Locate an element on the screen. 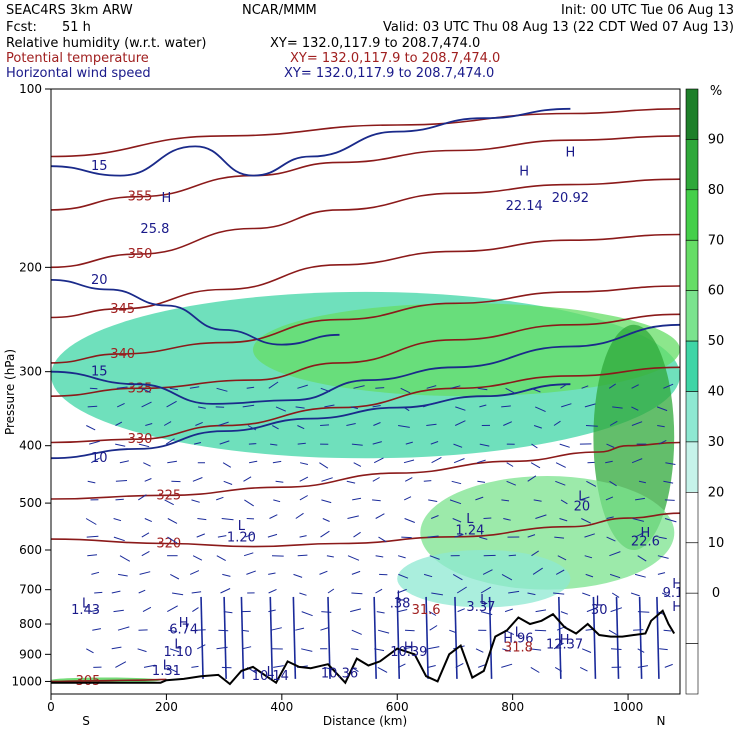  colorbar-label: 90 is located at coordinates (716, 139).